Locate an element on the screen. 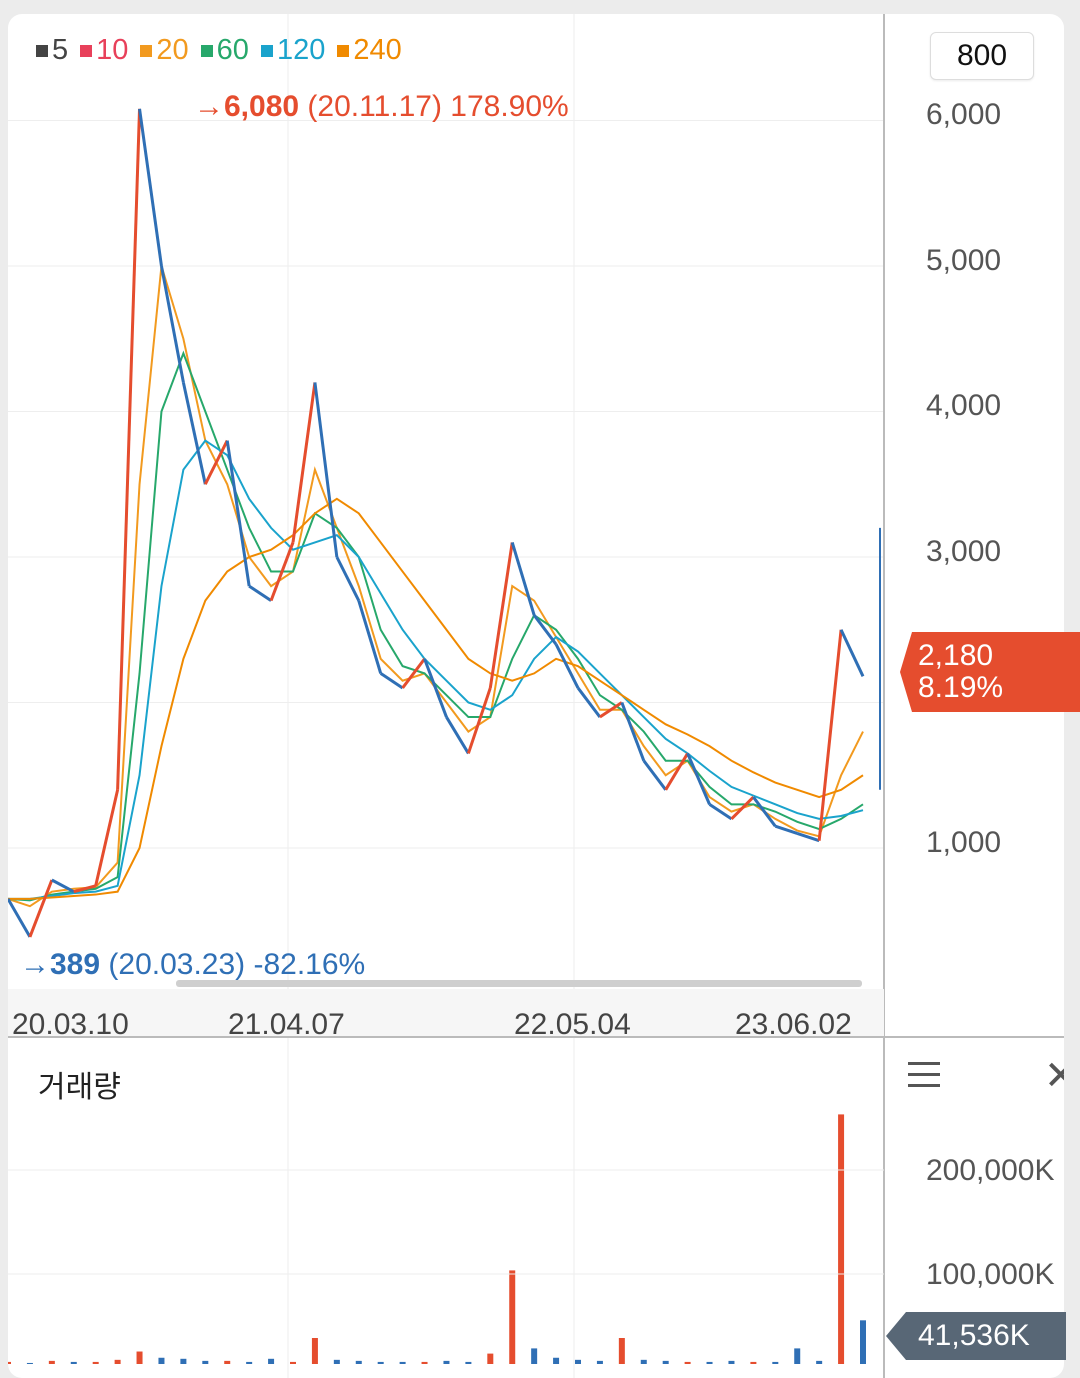 The width and height of the screenshot is (1080, 1378). legend-item: 120 is located at coordinates (292, 50).